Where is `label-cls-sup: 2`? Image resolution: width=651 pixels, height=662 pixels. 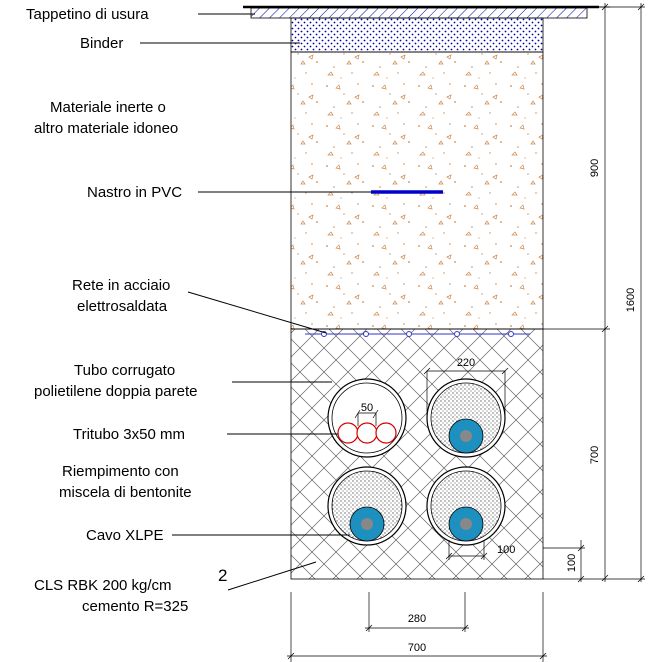
label-cls-sup: 2 is located at coordinates (222, 575).